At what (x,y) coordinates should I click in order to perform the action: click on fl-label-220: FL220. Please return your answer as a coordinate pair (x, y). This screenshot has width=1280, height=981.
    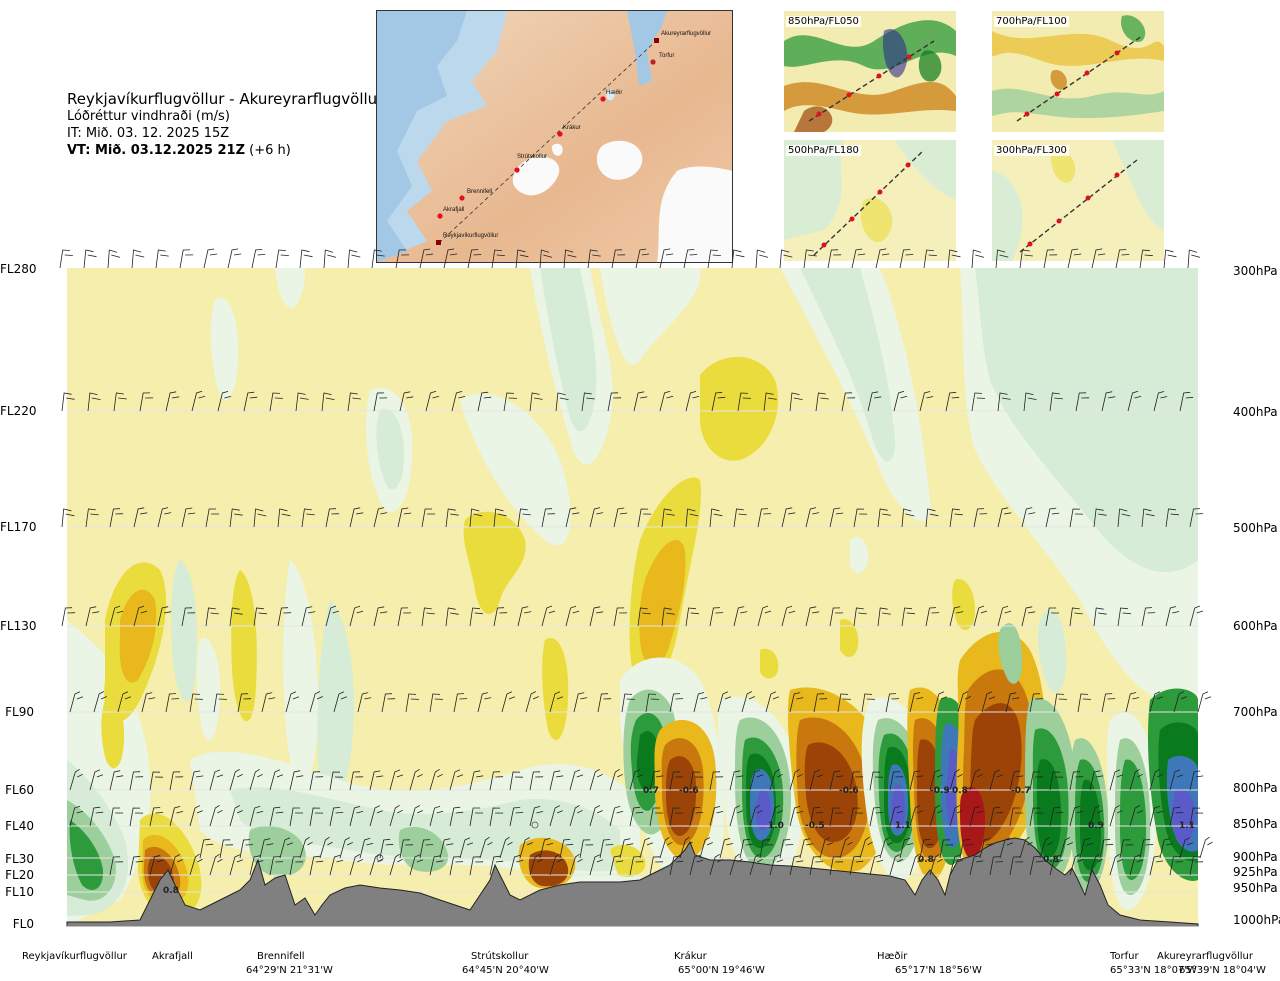
    Looking at the image, I should click on (18, 411).